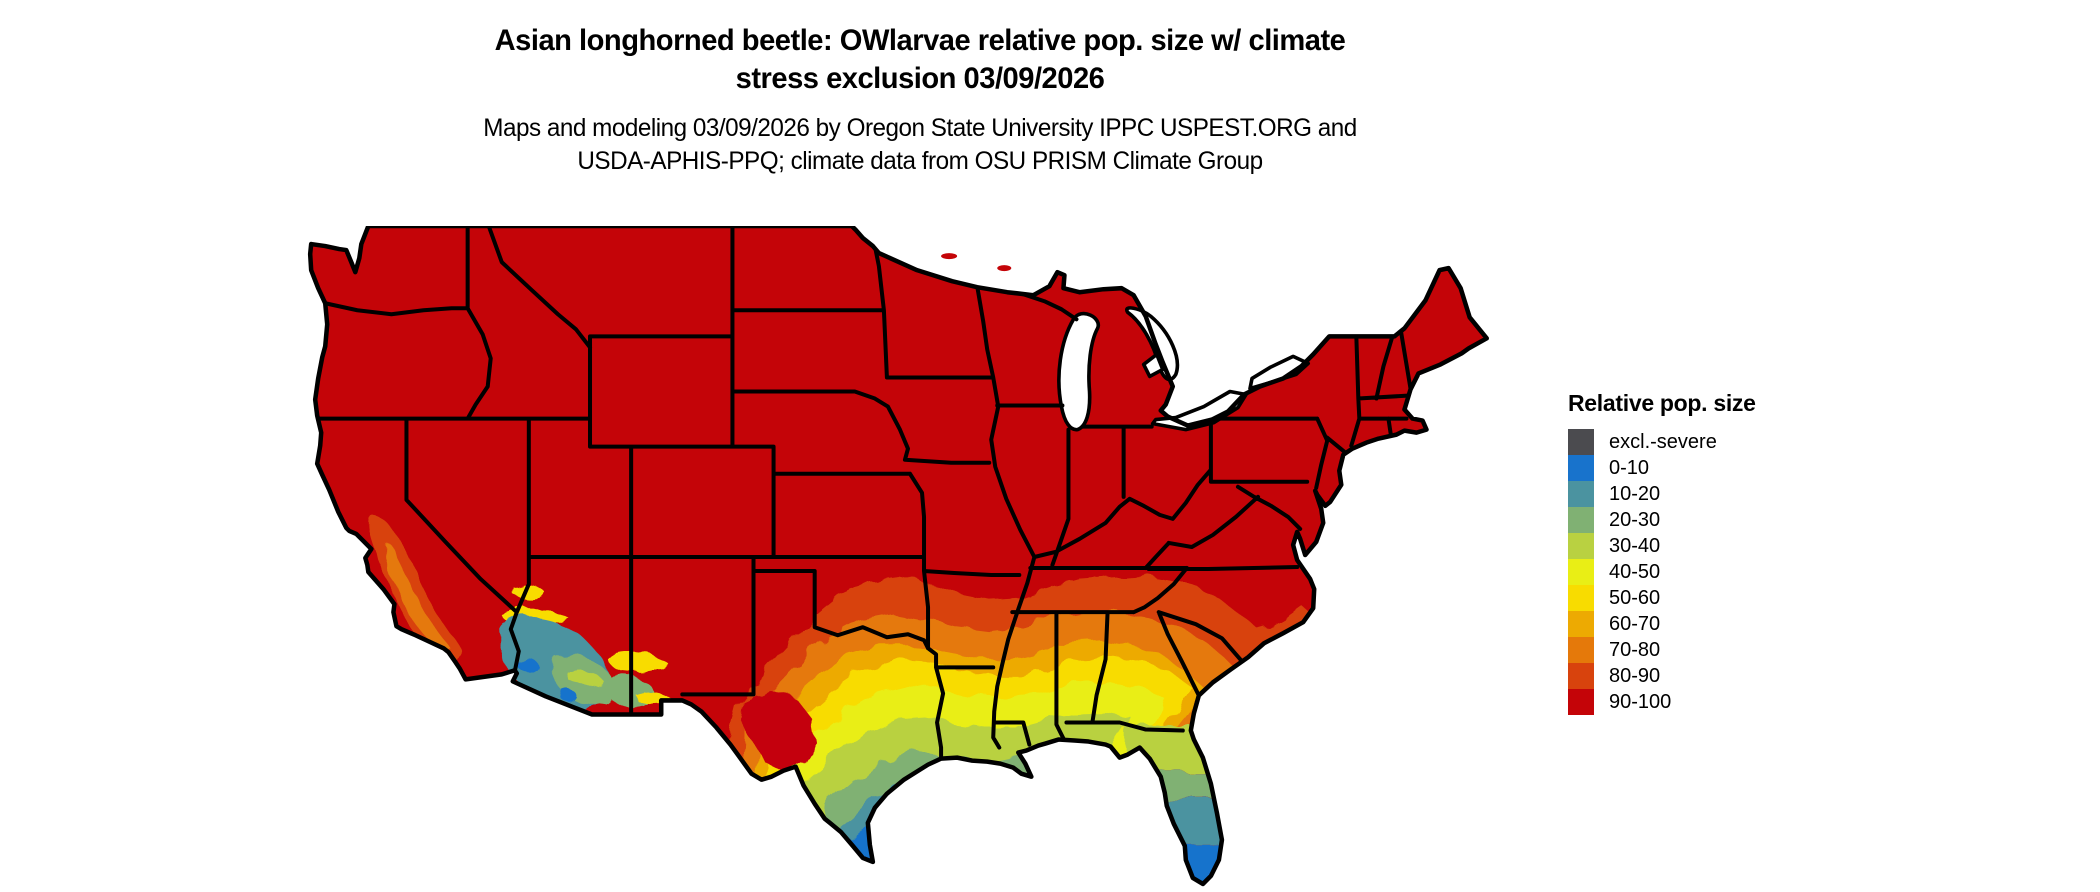 The width and height of the screenshot is (2100, 892). What do you see at coordinates (1662, 546) in the screenshot?
I see `legend-row: 30-40` at bounding box center [1662, 546].